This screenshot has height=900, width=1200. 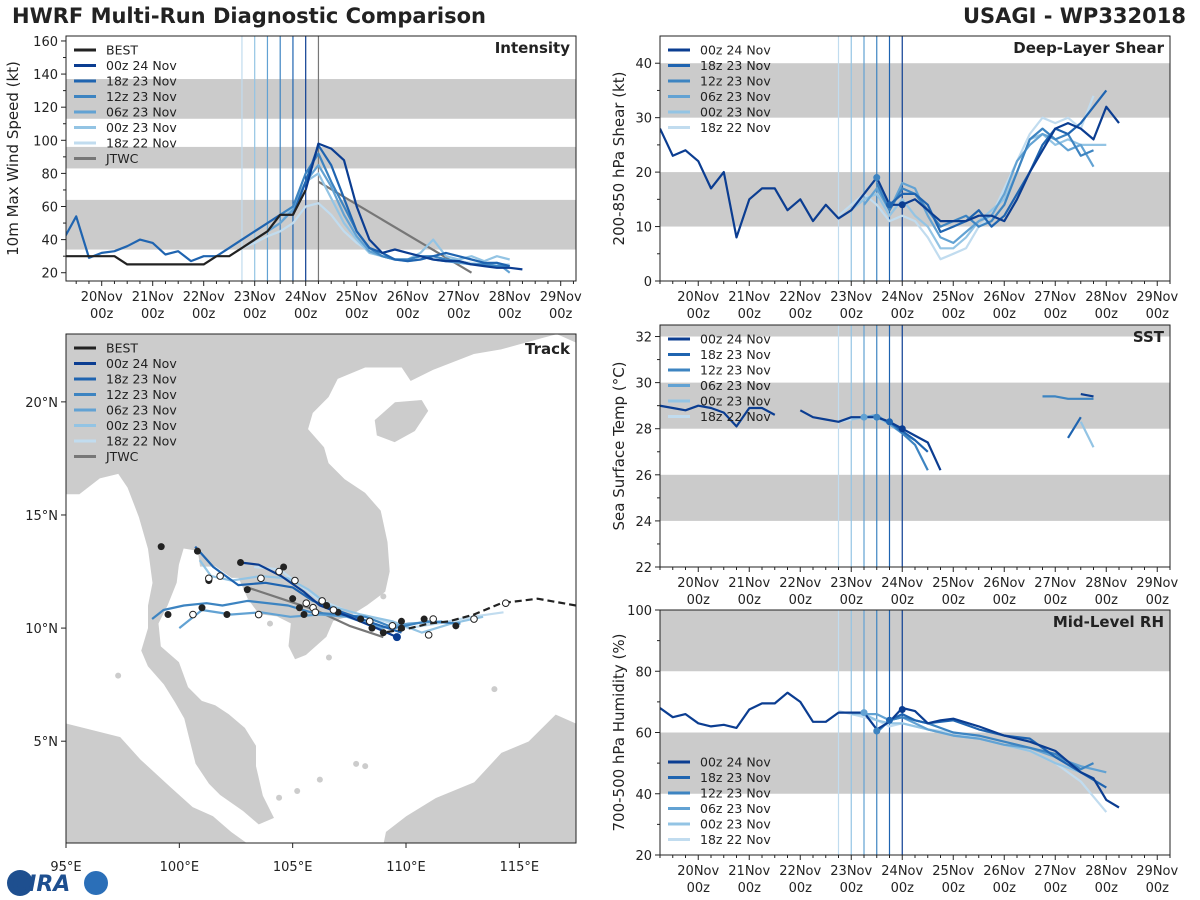 What do you see at coordinates (49, 274) in the screenshot?
I see `intensity-ytick-label: 20` at bounding box center [49, 274].